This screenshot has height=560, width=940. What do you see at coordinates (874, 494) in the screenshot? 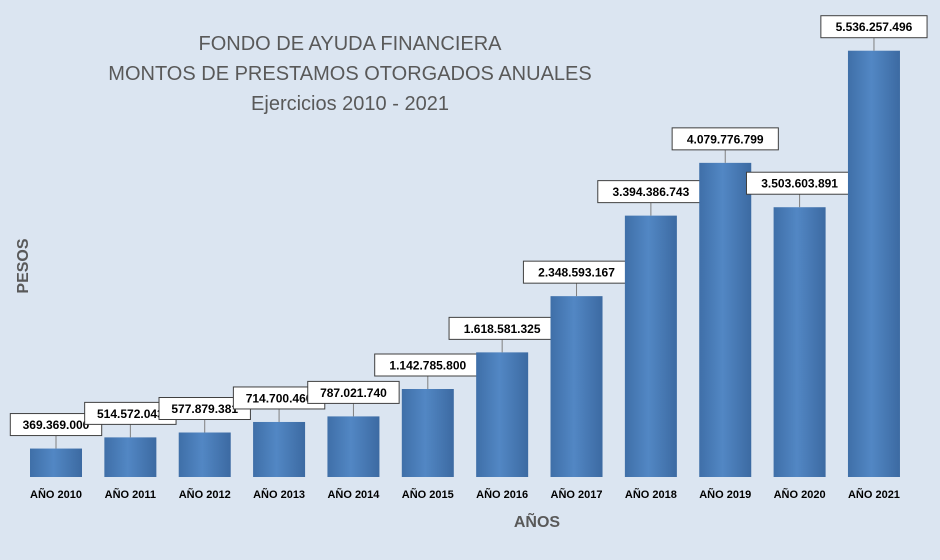
I see `x-tick-label: AÑO 2021` at bounding box center [874, 494].